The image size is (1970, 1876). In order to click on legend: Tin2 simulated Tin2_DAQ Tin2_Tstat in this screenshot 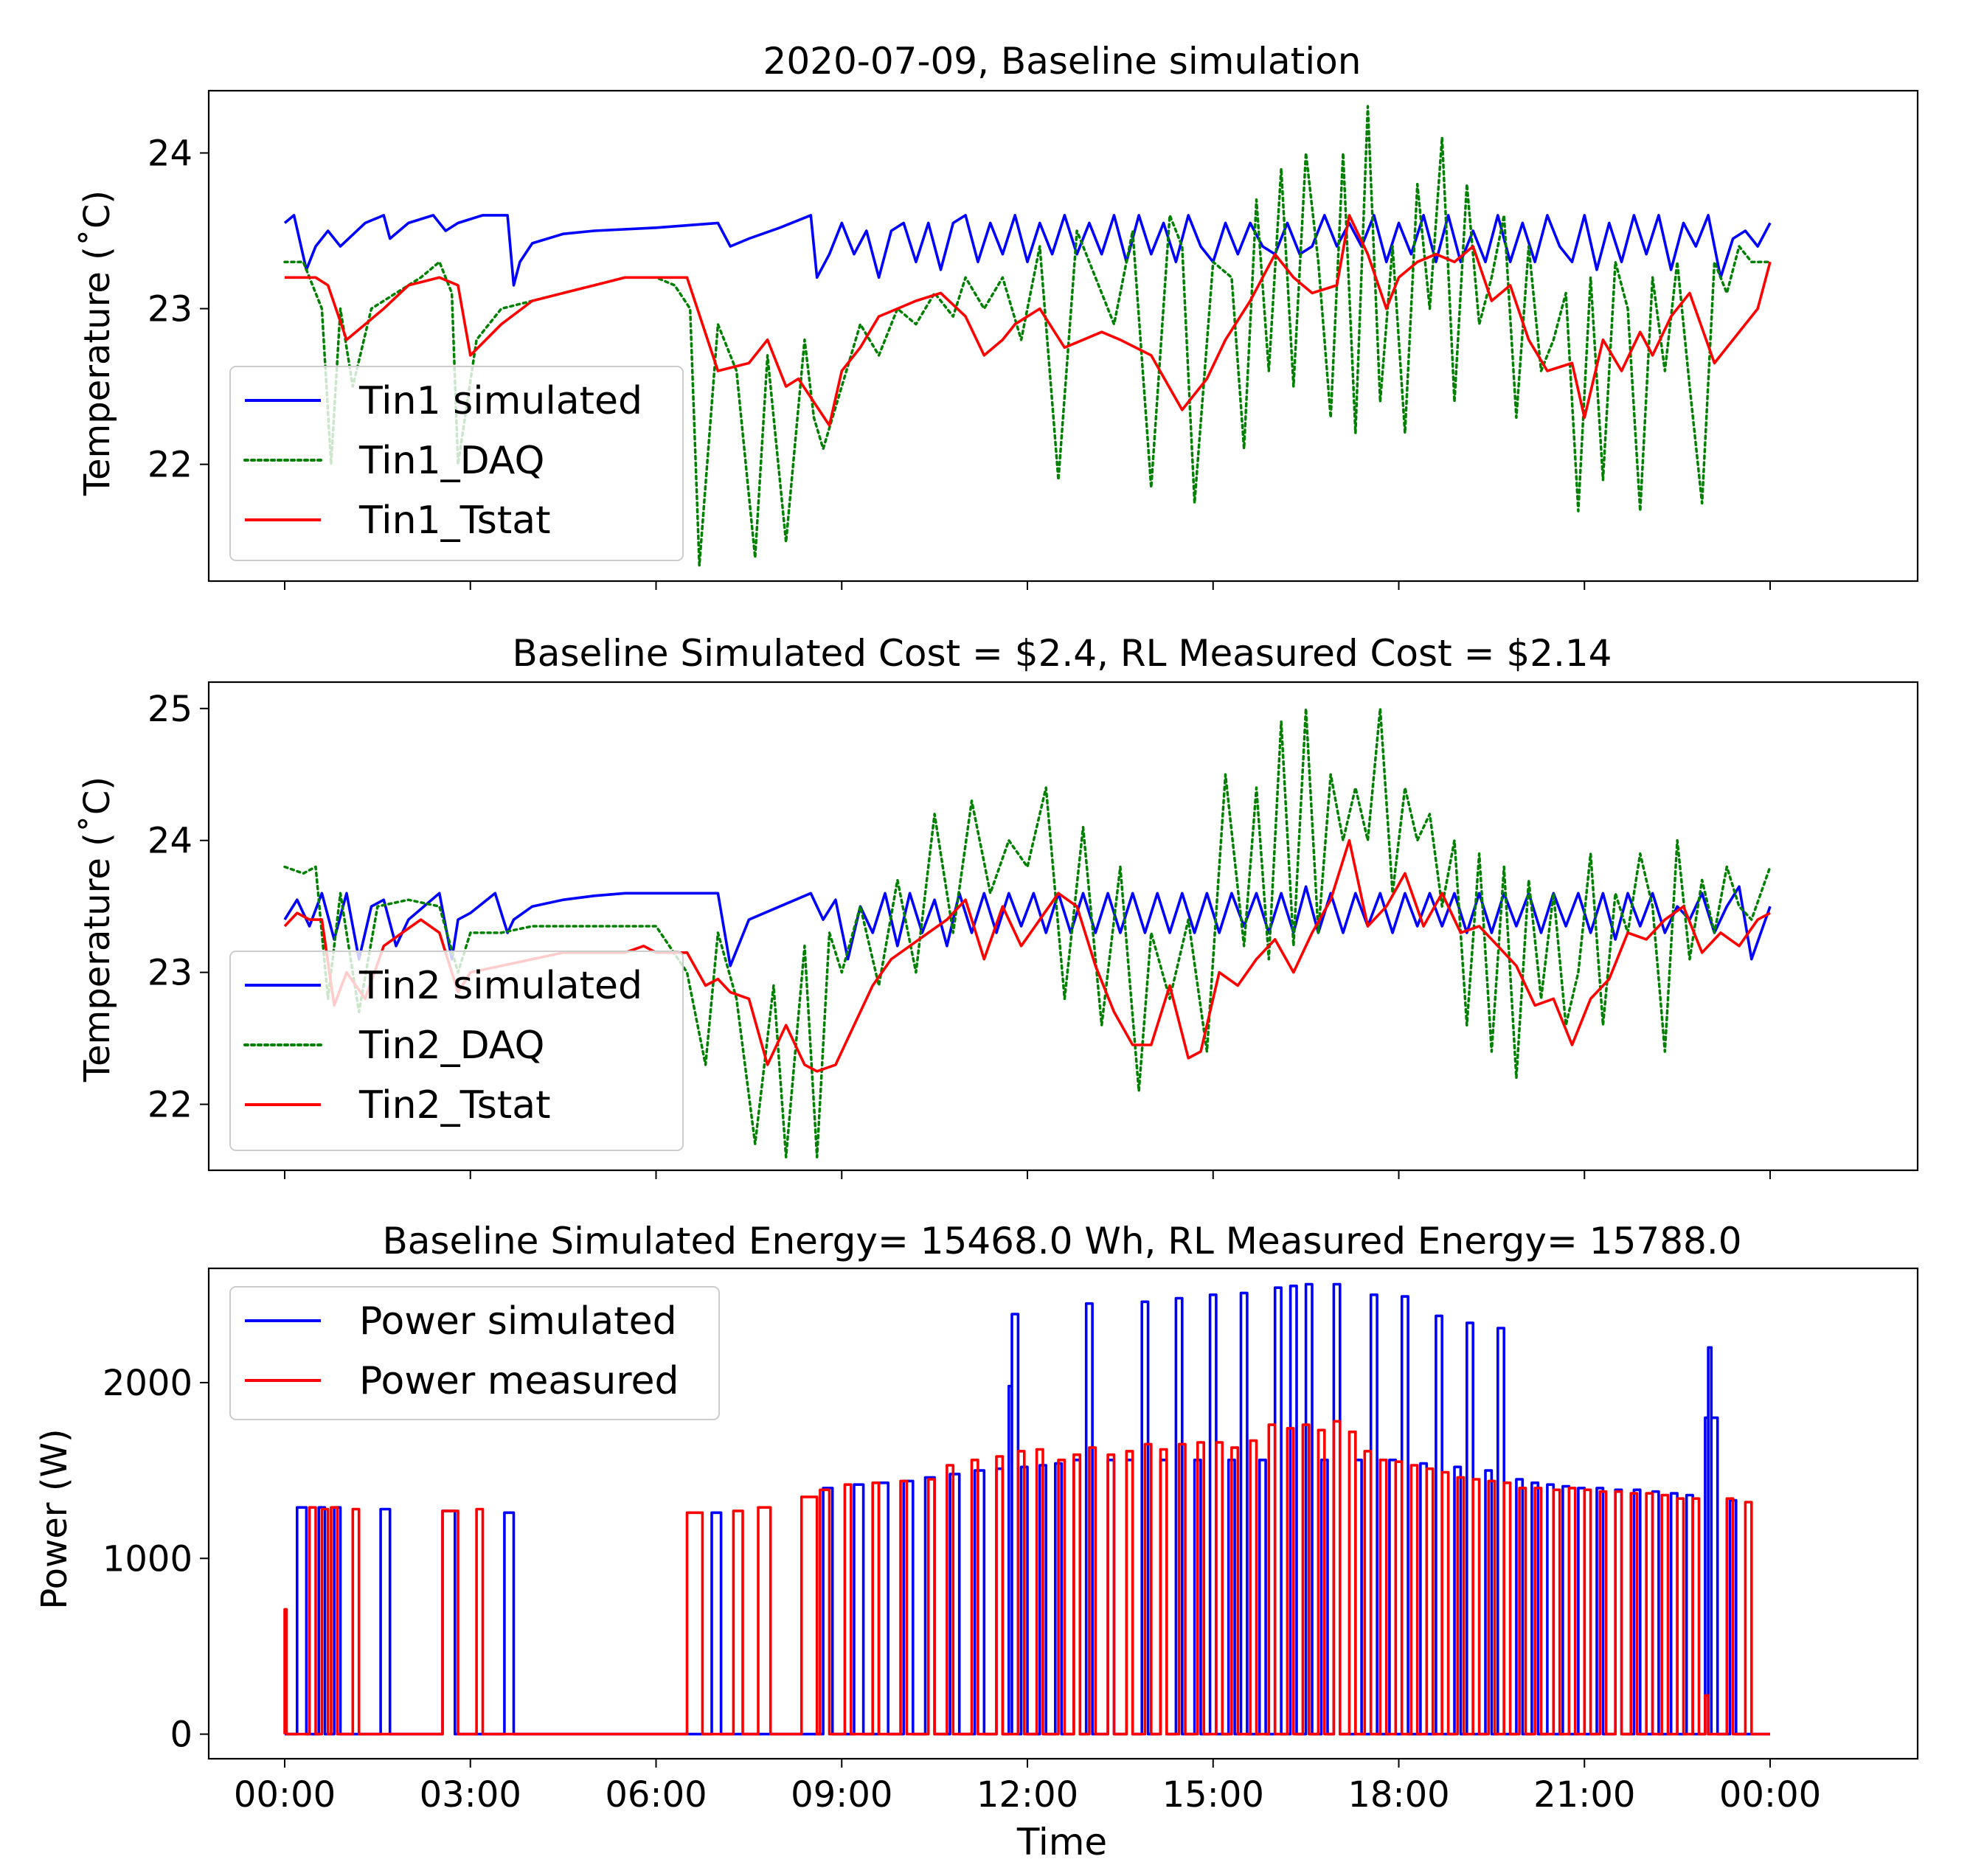, I will do `click(456, 1051)`.